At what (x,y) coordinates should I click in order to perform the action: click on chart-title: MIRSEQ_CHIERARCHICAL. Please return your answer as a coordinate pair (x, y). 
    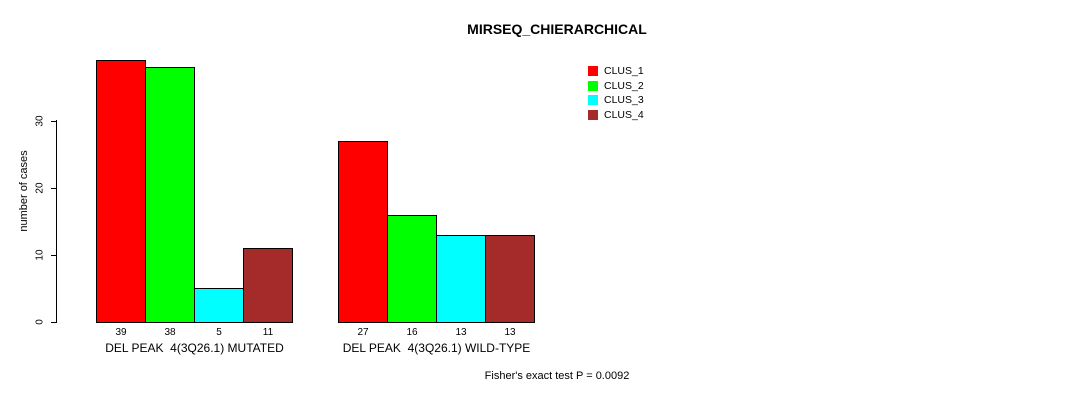
    Looking at the image, I should click on (557, 29).